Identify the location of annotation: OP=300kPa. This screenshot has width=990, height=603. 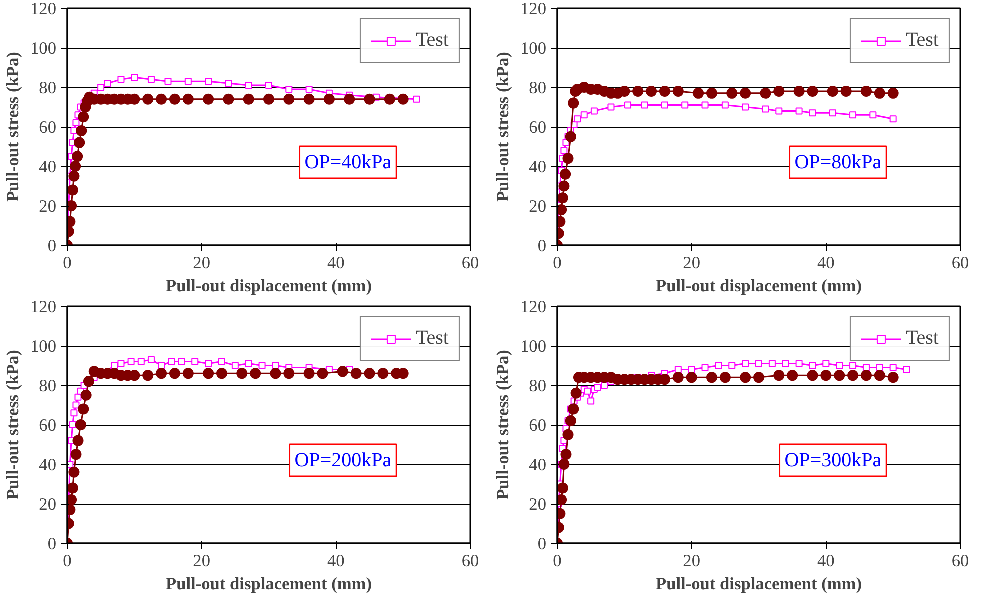
(833, 461).